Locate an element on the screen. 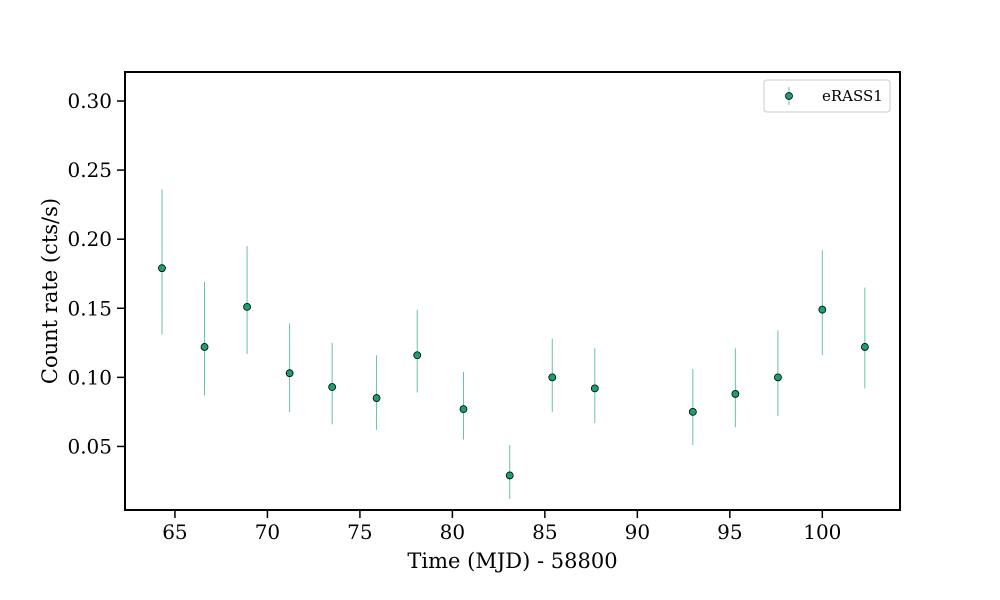 This screenshot has width=1000, height=600. y-tick-label: 0.25 is located at coordinates (89, 170).